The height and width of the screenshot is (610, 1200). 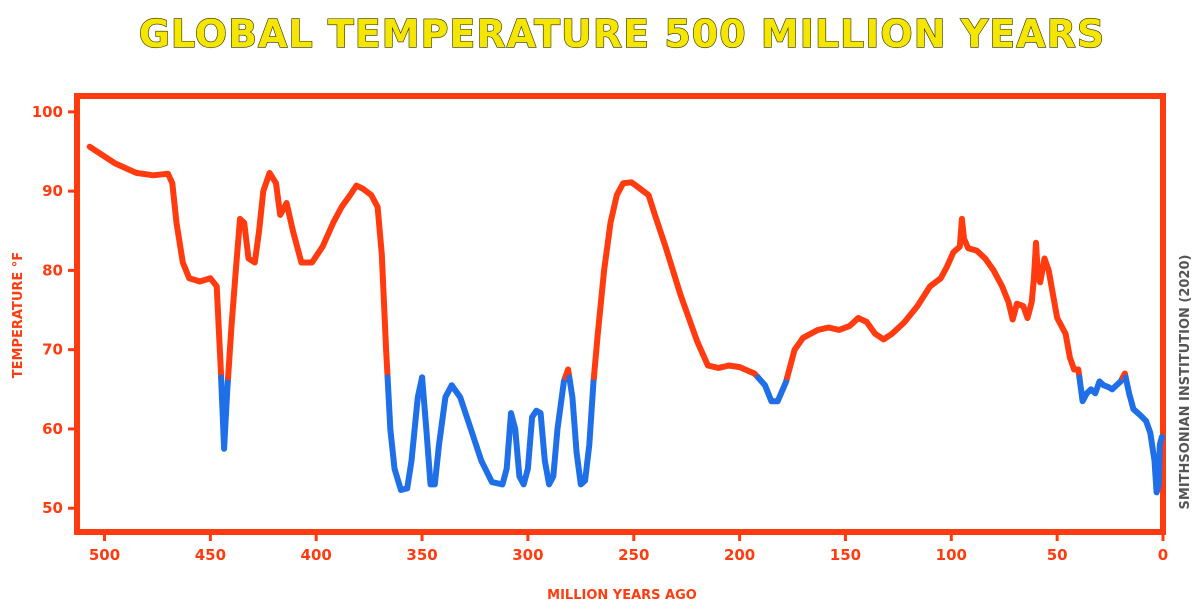 What do you see at coordinates (52, 429) in the screenshot?
I see `y-tick-label: 60` at bounding box center [52, 429].